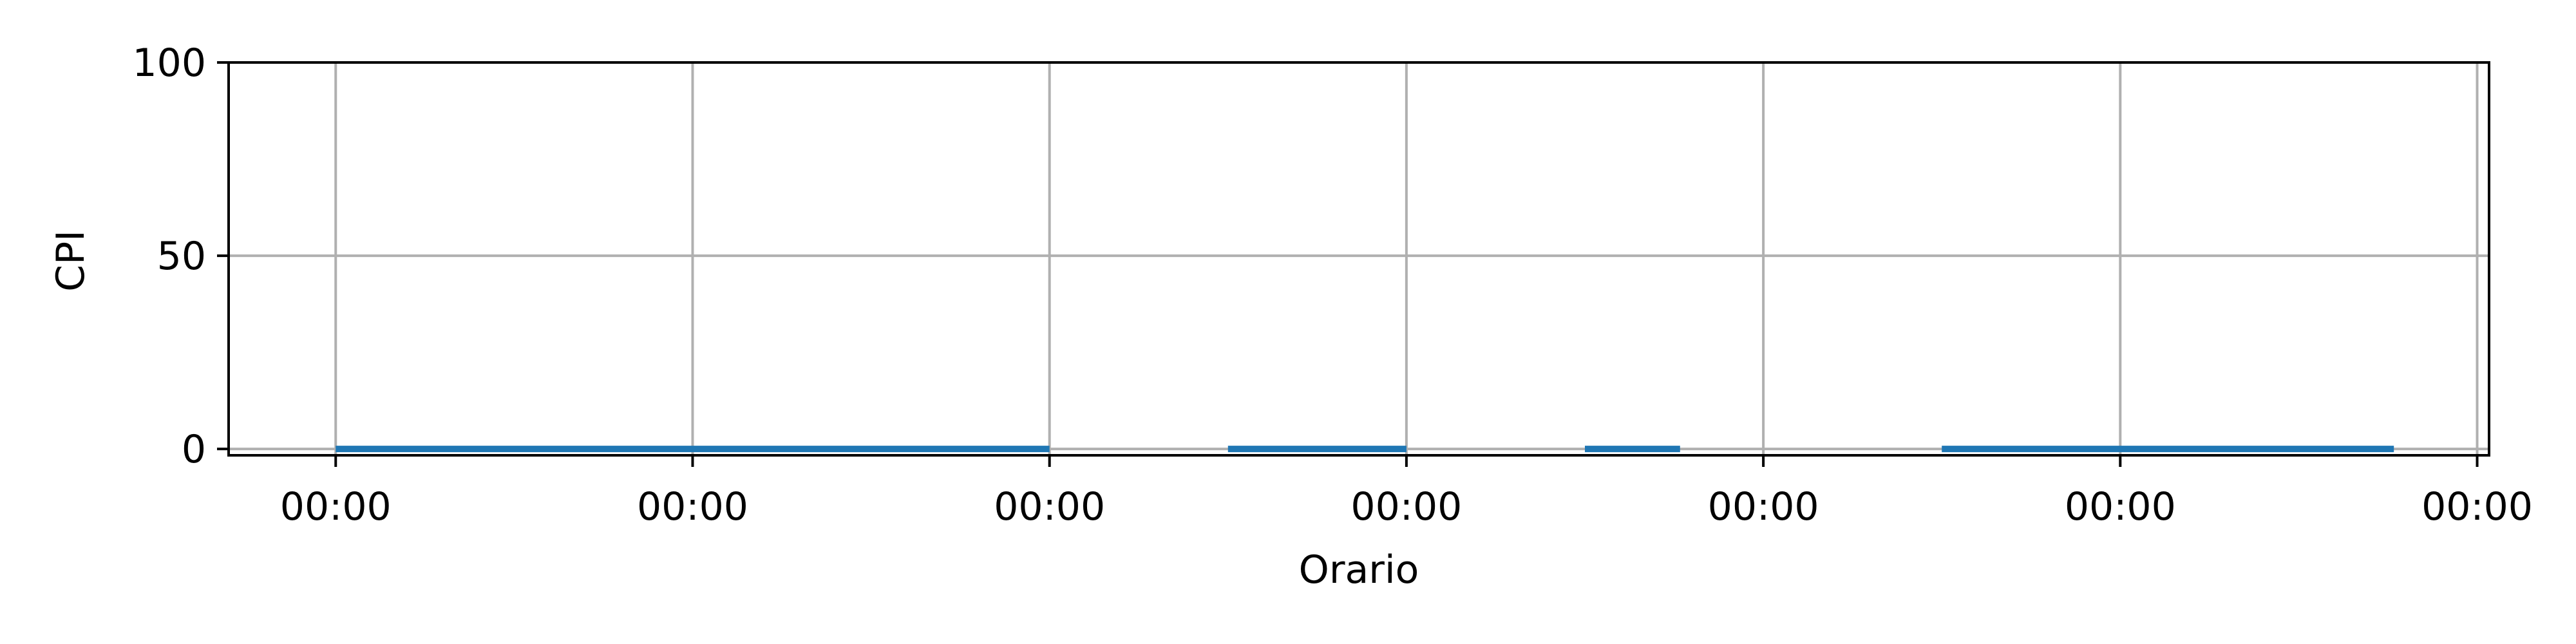 This screenshot has width=2576, height=644. Describe the element at coordinates (182, 256) in the screenshot. I see `y-tick-label: 50` at that location.